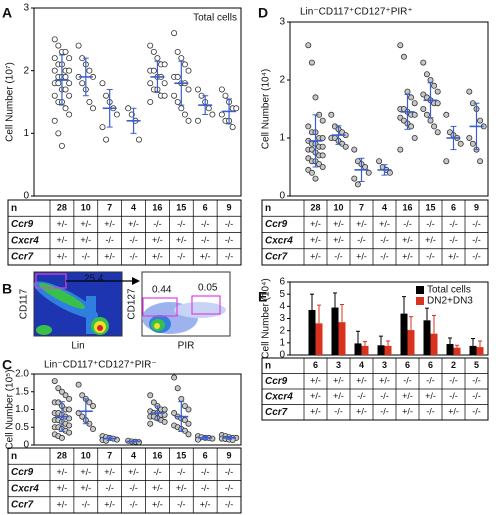  What do you see at coordinates (22, 391) in the screenshot?
I see `y-tick-label: 1.5` at bounding box center [22, 391].